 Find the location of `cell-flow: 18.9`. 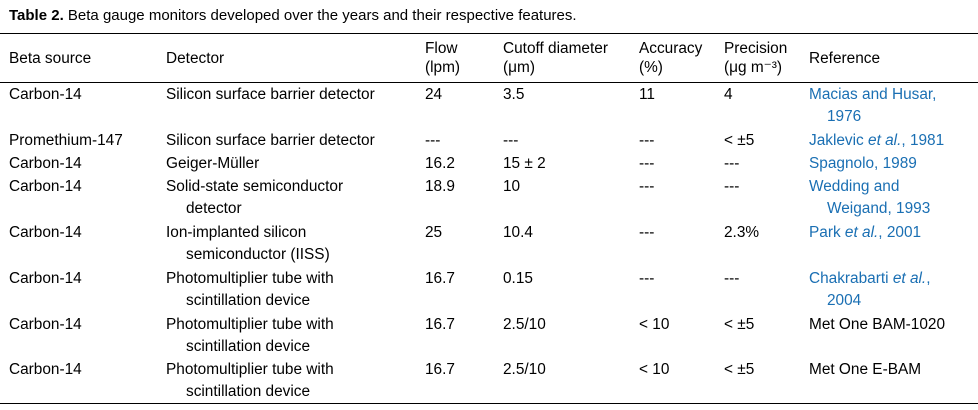

cell-flow: 18.9 is located at coordinates (440, 187).